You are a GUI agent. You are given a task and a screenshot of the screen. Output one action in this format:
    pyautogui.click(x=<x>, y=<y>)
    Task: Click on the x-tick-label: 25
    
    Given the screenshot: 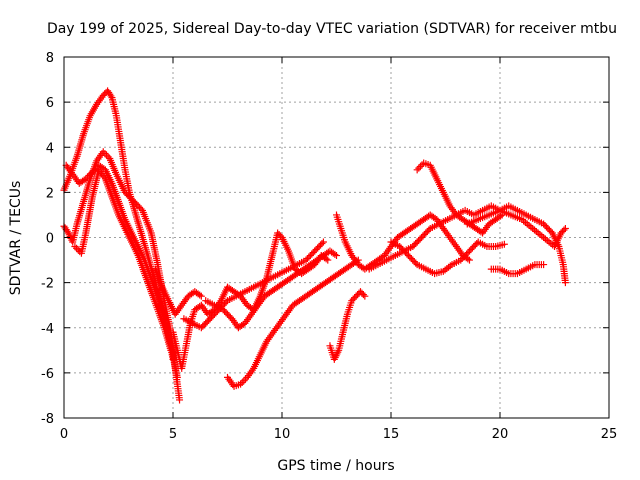 What is the action you would take?
    pyautogui.click(x=609, y=434)
    